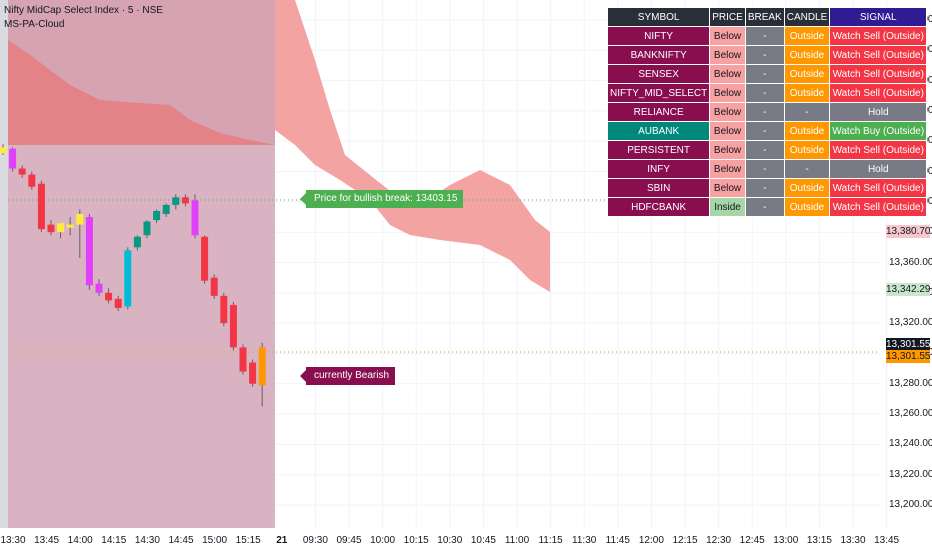  What do you see at coordinates (908, 290) in the screenshot?
I see `price-tag: 13,342.29` at bounding box center [908, 290].